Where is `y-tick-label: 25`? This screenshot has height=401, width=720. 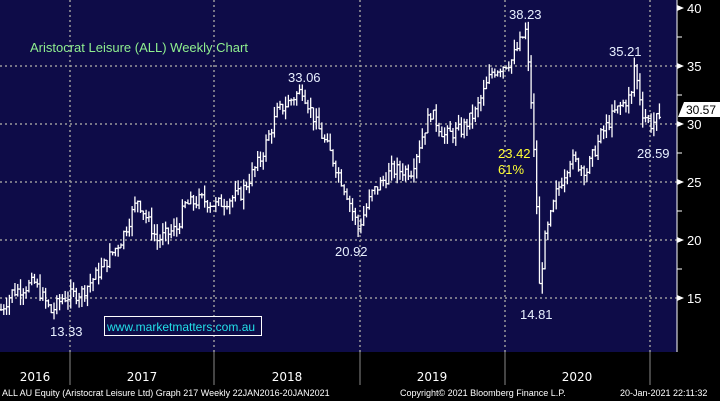
y-tick-label: 25 is located at coordinates (694, 182).